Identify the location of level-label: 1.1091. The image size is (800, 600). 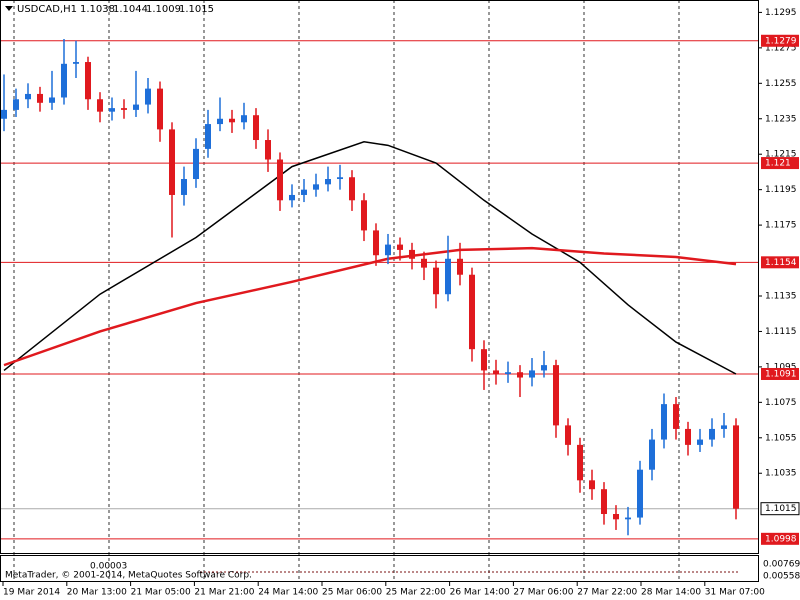
(781, 374).